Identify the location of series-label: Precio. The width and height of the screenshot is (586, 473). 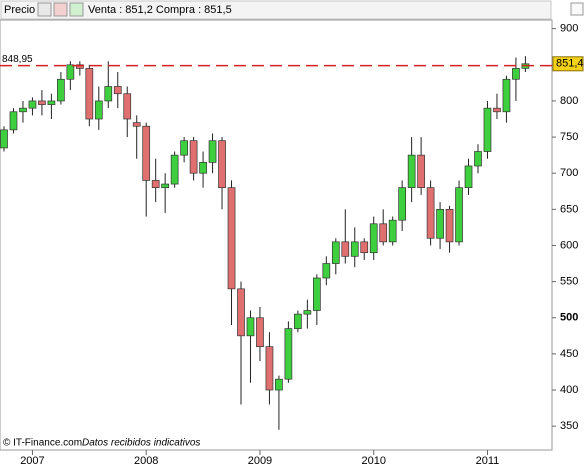
(19, 10).